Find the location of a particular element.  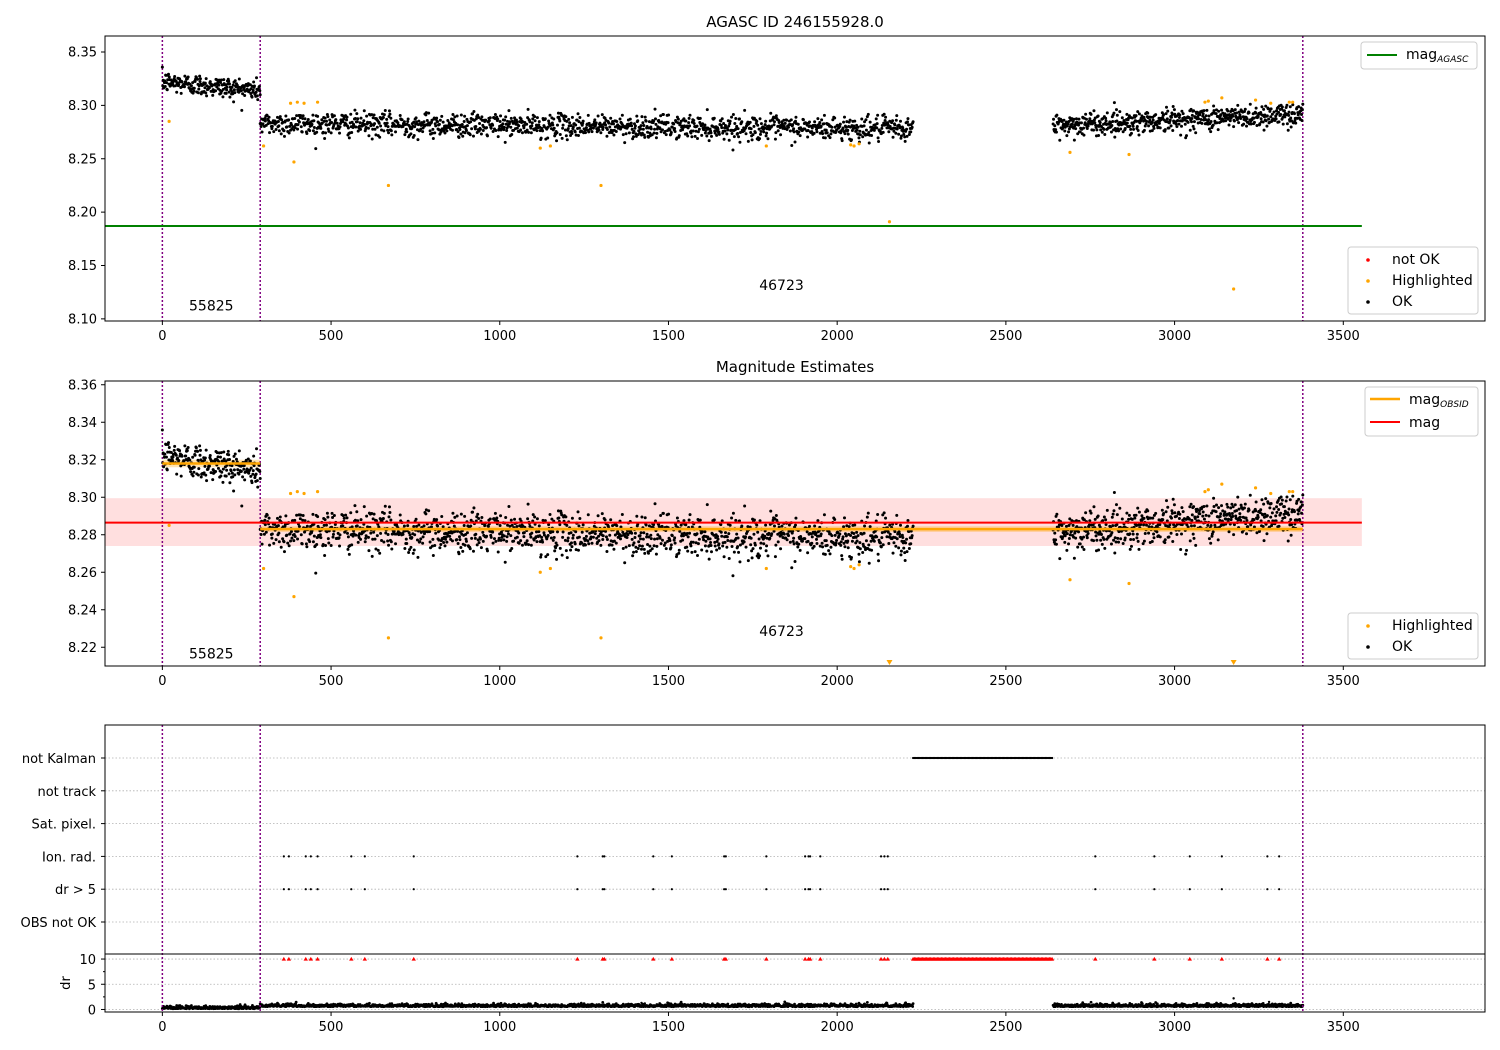

p2-ytick-label-7: 8.36 is located at coordinates (82, 385).